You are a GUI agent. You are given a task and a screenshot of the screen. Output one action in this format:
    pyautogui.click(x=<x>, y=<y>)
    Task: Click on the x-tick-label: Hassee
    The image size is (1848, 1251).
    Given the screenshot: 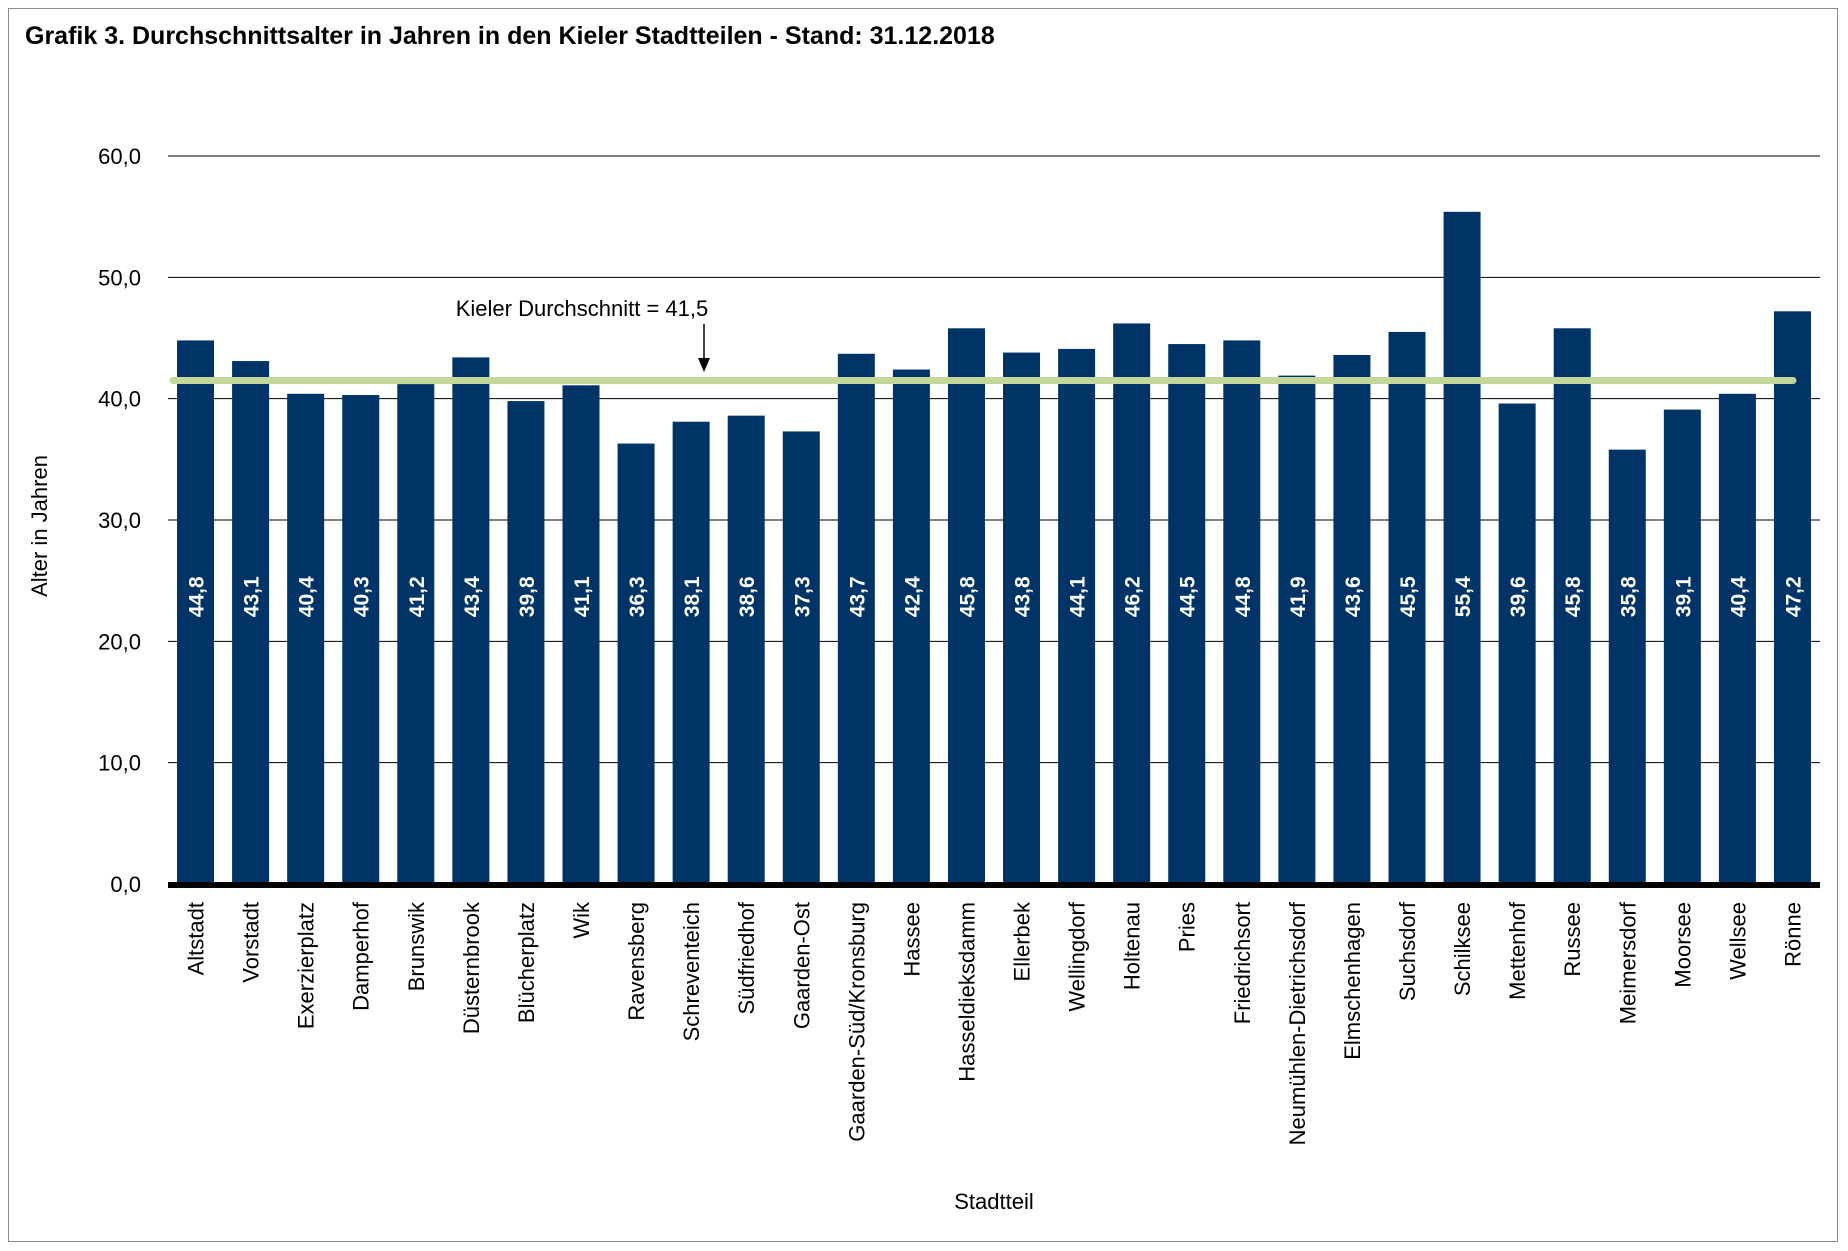 What is the action you would take?
    pyautogui.click(x=911, y=939)
    